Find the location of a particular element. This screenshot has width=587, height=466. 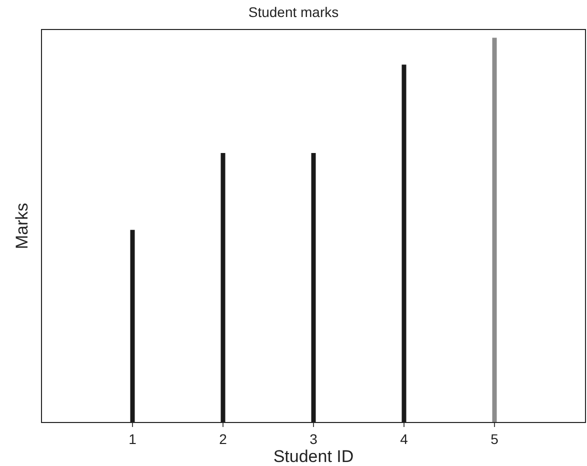

x-tick-label: 4 is located at coordinates (404, 438).